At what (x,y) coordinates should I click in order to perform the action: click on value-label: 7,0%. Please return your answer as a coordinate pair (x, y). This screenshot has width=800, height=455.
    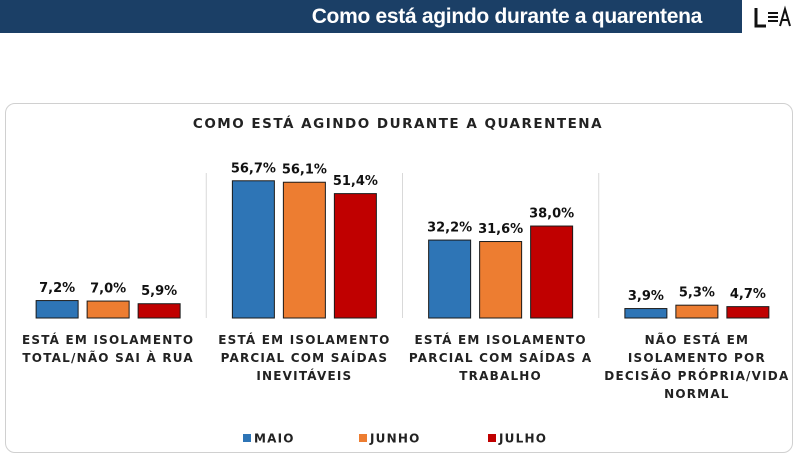
    Looking at the image, I should click on (108, 289).